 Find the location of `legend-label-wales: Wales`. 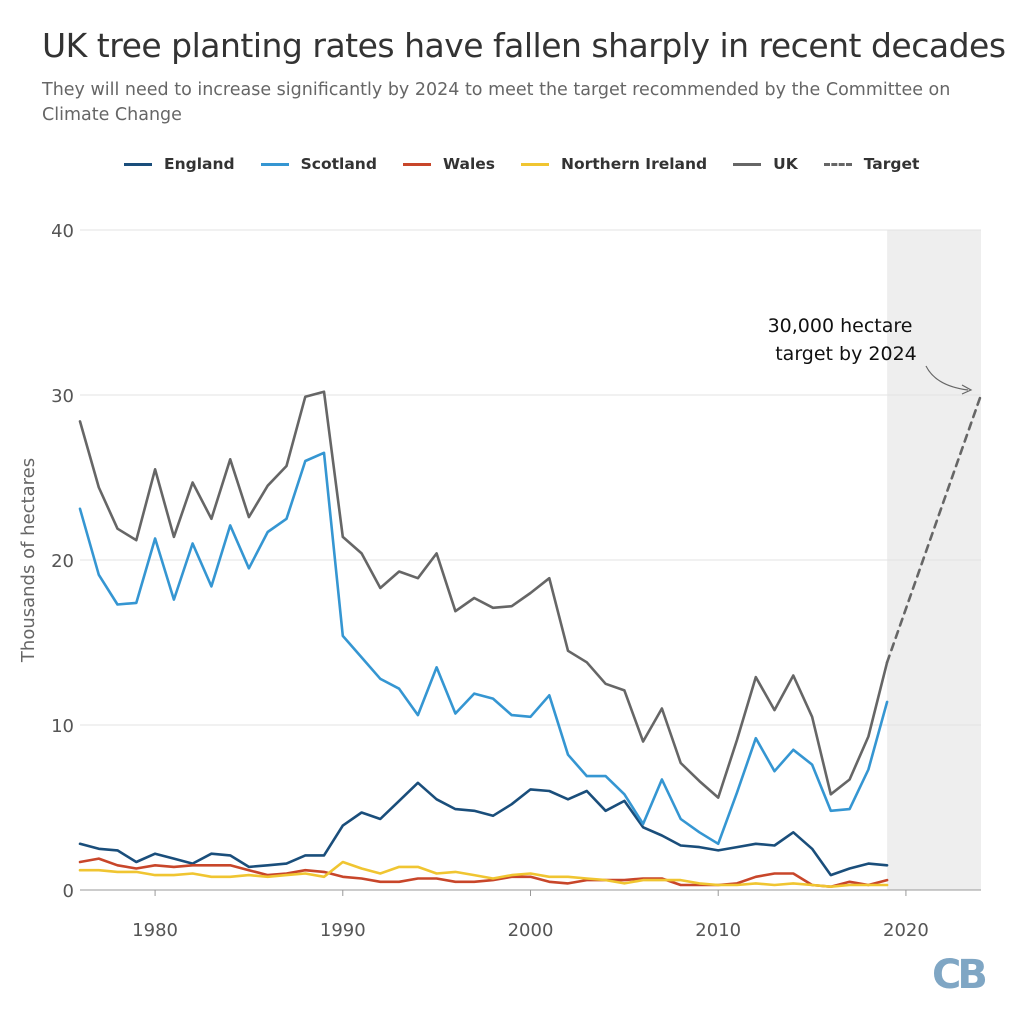

legend-label-wales: Wales is located at coordinates (468, 164).